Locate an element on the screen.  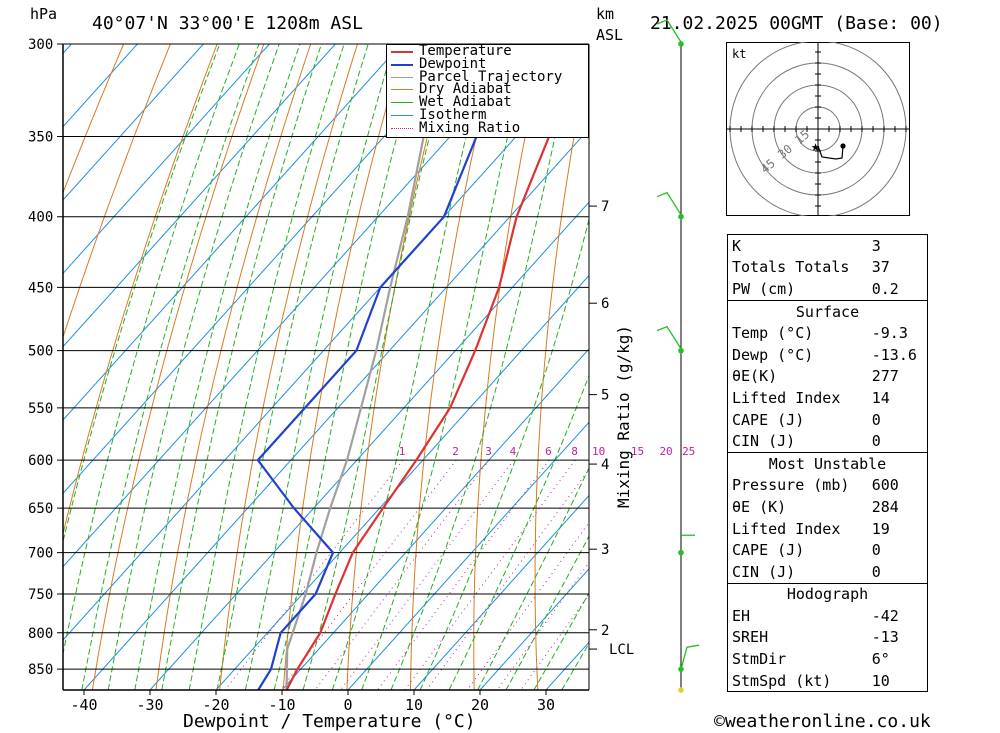
km-tick-label: 5 is located at coordinates (605, 396).